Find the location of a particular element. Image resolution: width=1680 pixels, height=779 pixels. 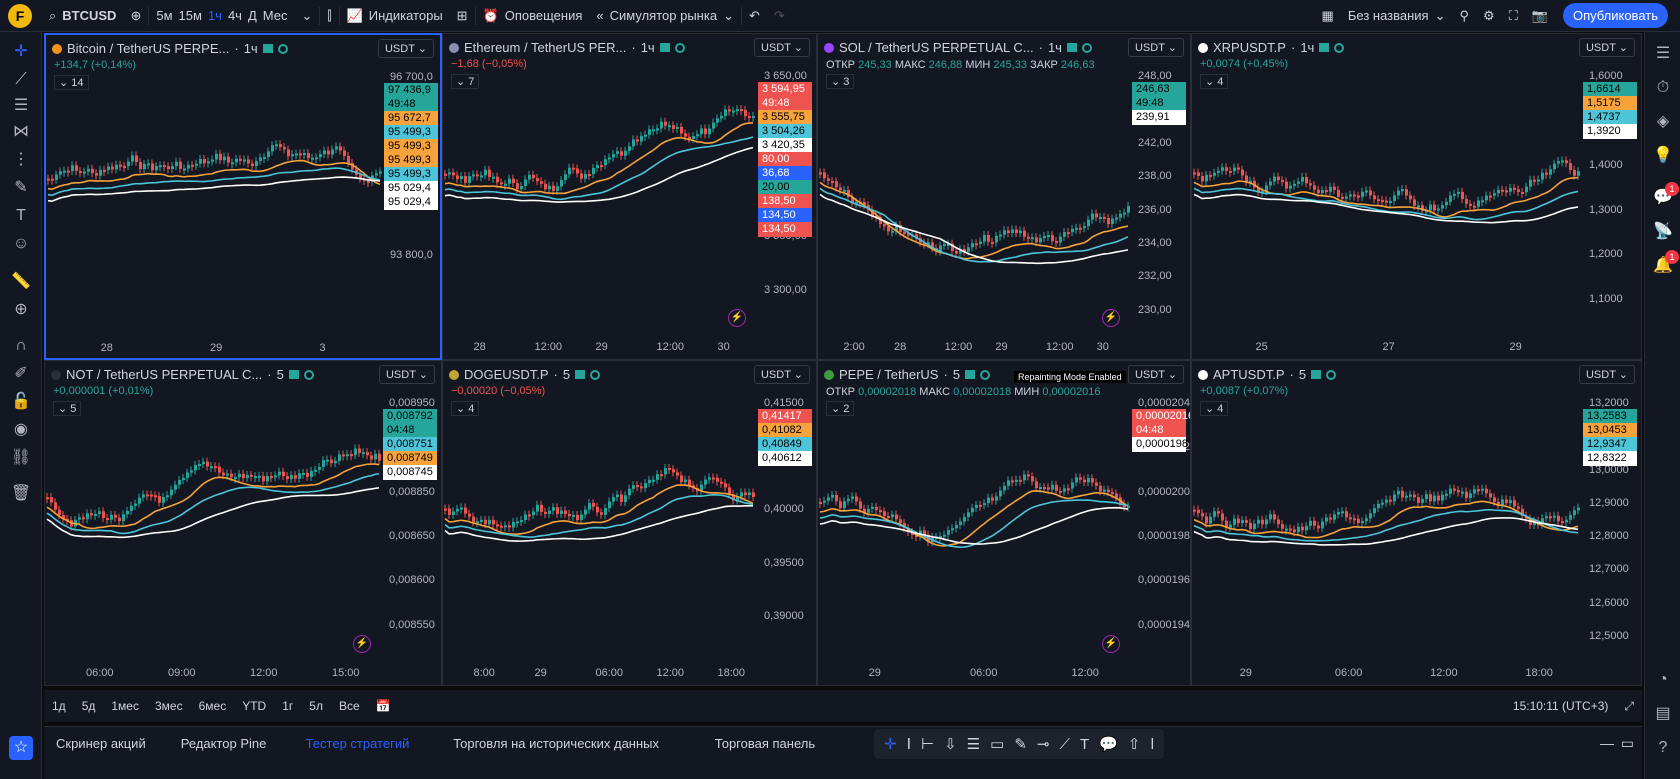

pencil-lock-icon: ✐ is located at coordinates (21, 373).